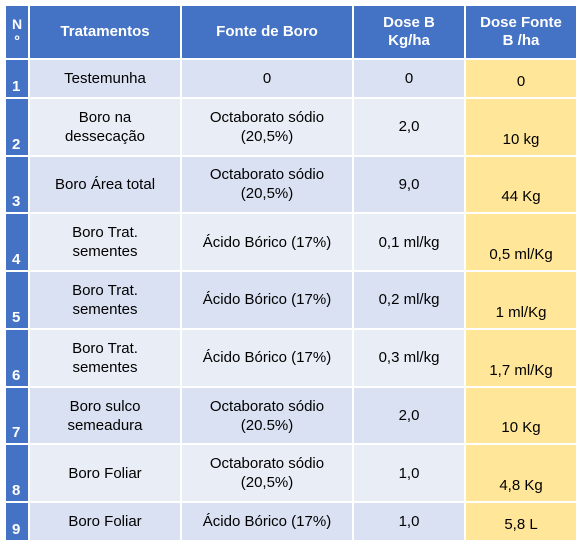 The width and height of the screenshot is (580, 546). Describe the element at coordinates (521, 184) in the screenshot. I see `source-dose-cell: 44 Kg` at that location.